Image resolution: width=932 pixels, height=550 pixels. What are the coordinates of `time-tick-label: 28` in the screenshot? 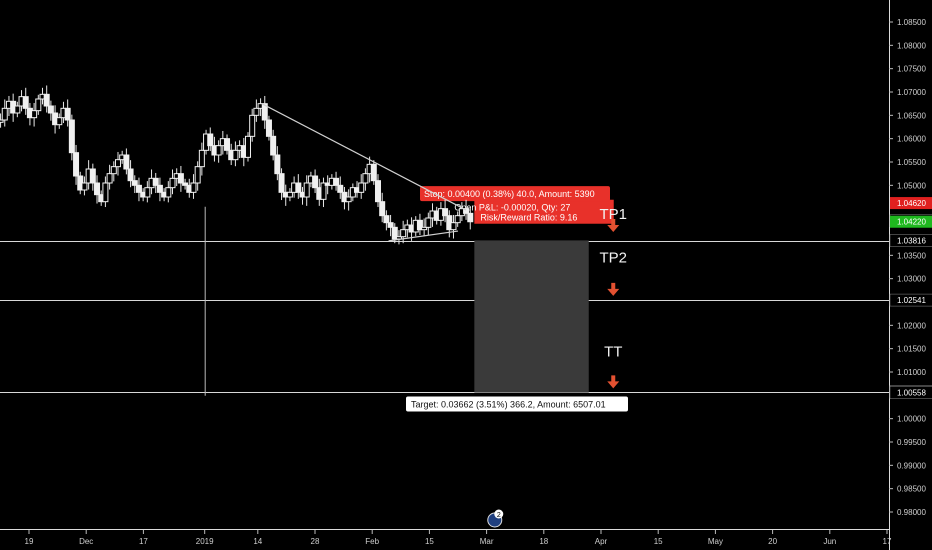 It's located at (315, 541).